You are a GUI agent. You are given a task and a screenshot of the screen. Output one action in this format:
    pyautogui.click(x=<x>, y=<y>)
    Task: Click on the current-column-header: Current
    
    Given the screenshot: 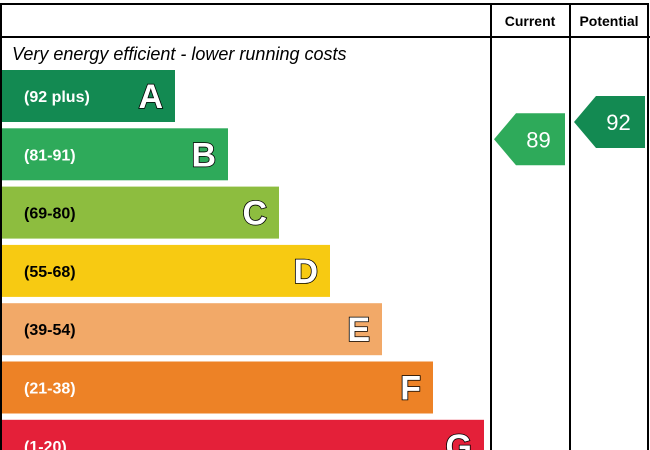 What is the action you would take?
    pyautogui.click(x=530, y=21)
    